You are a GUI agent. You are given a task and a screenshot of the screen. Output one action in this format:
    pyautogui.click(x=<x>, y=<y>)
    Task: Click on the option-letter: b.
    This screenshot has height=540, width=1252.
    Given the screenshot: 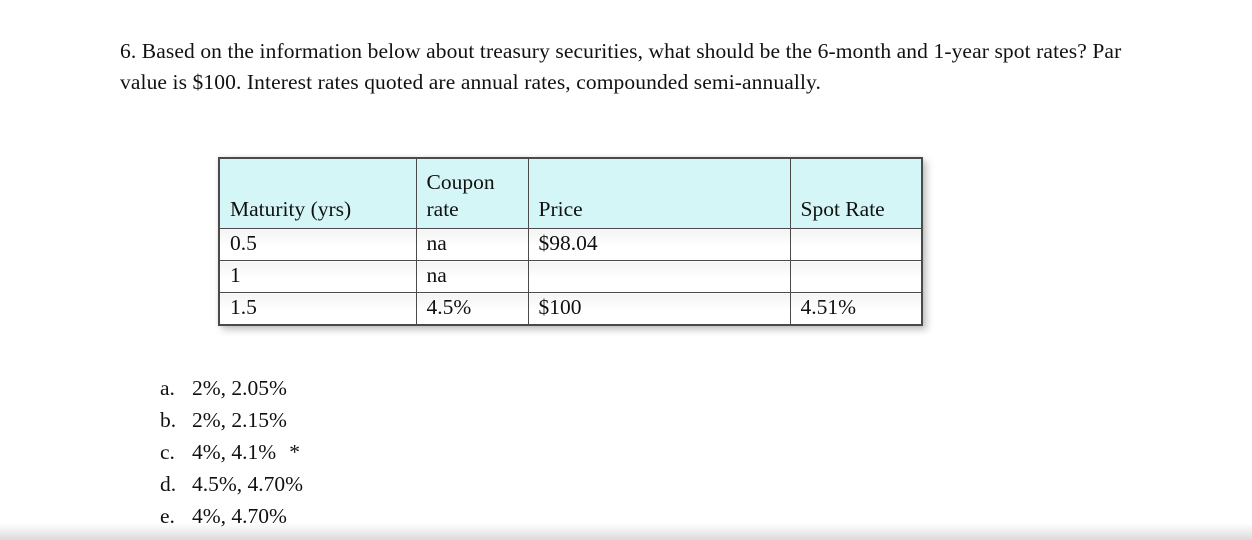 What is the action you would take?
    pyautogui.click(x=168, y=420)
    